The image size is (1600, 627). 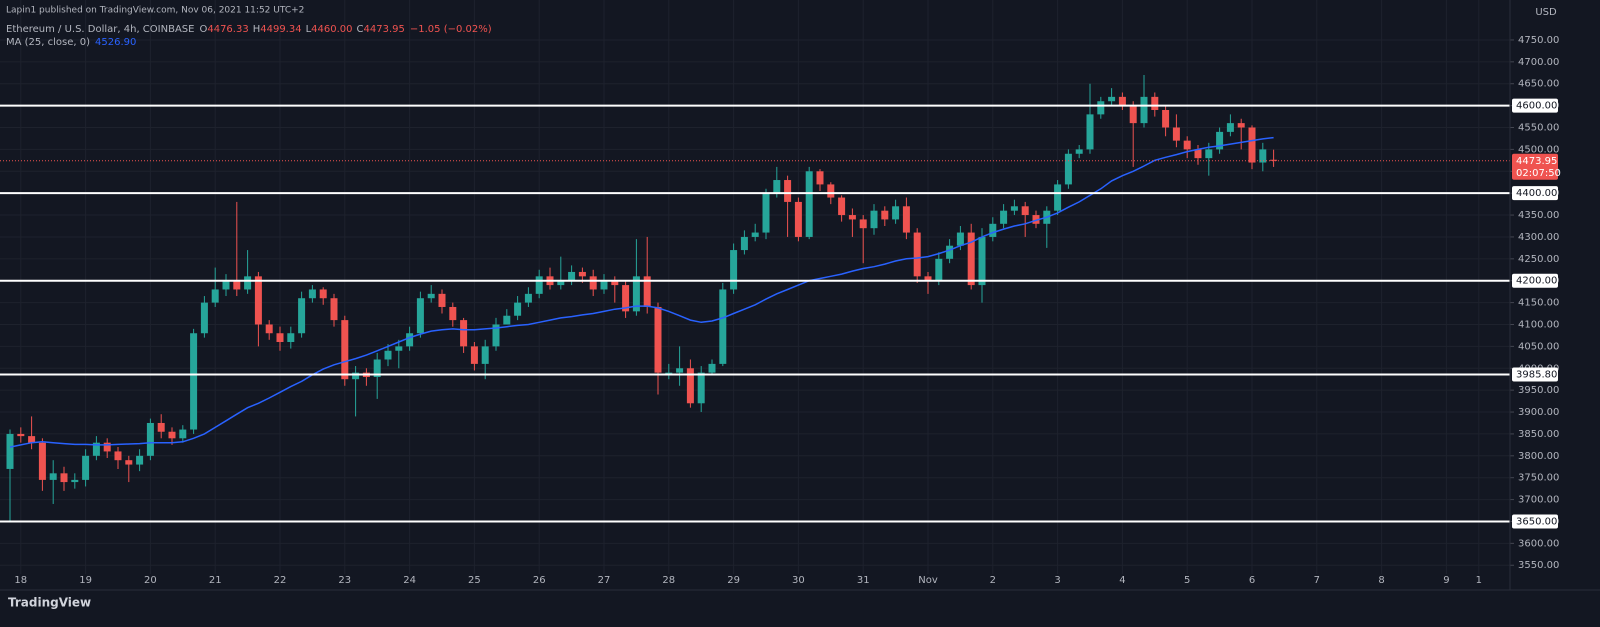 I want to click on currency: USD, so click(x=1546, y=12).